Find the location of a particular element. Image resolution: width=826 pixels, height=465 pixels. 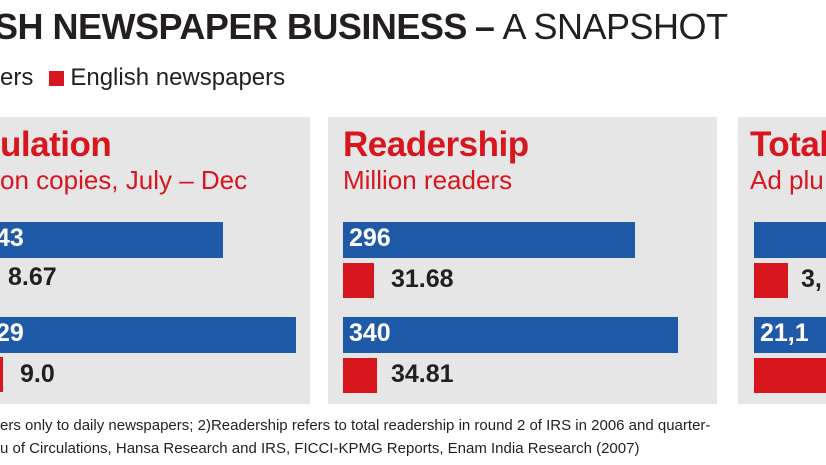

circulation-red-1-label: 8.67 is located at coordinates (32, 277).